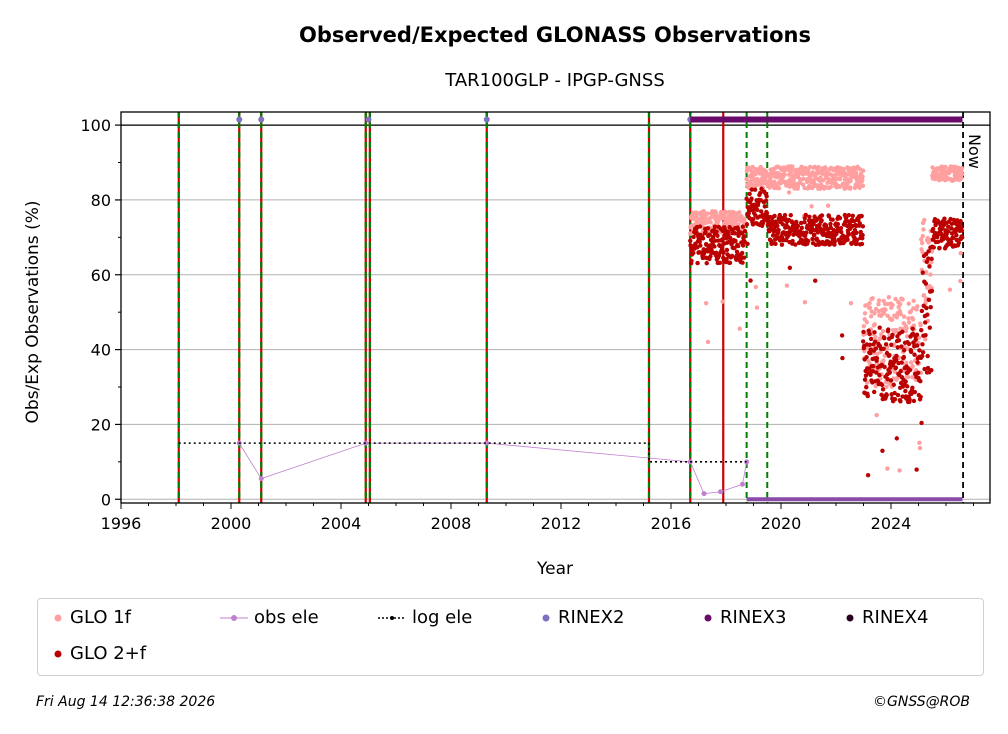 The height and width of the screenshot is (734, 1008). Describe the element at coordinates (101, 617) in the screenshot. I see `legend-label: GLO 1f` at that location.